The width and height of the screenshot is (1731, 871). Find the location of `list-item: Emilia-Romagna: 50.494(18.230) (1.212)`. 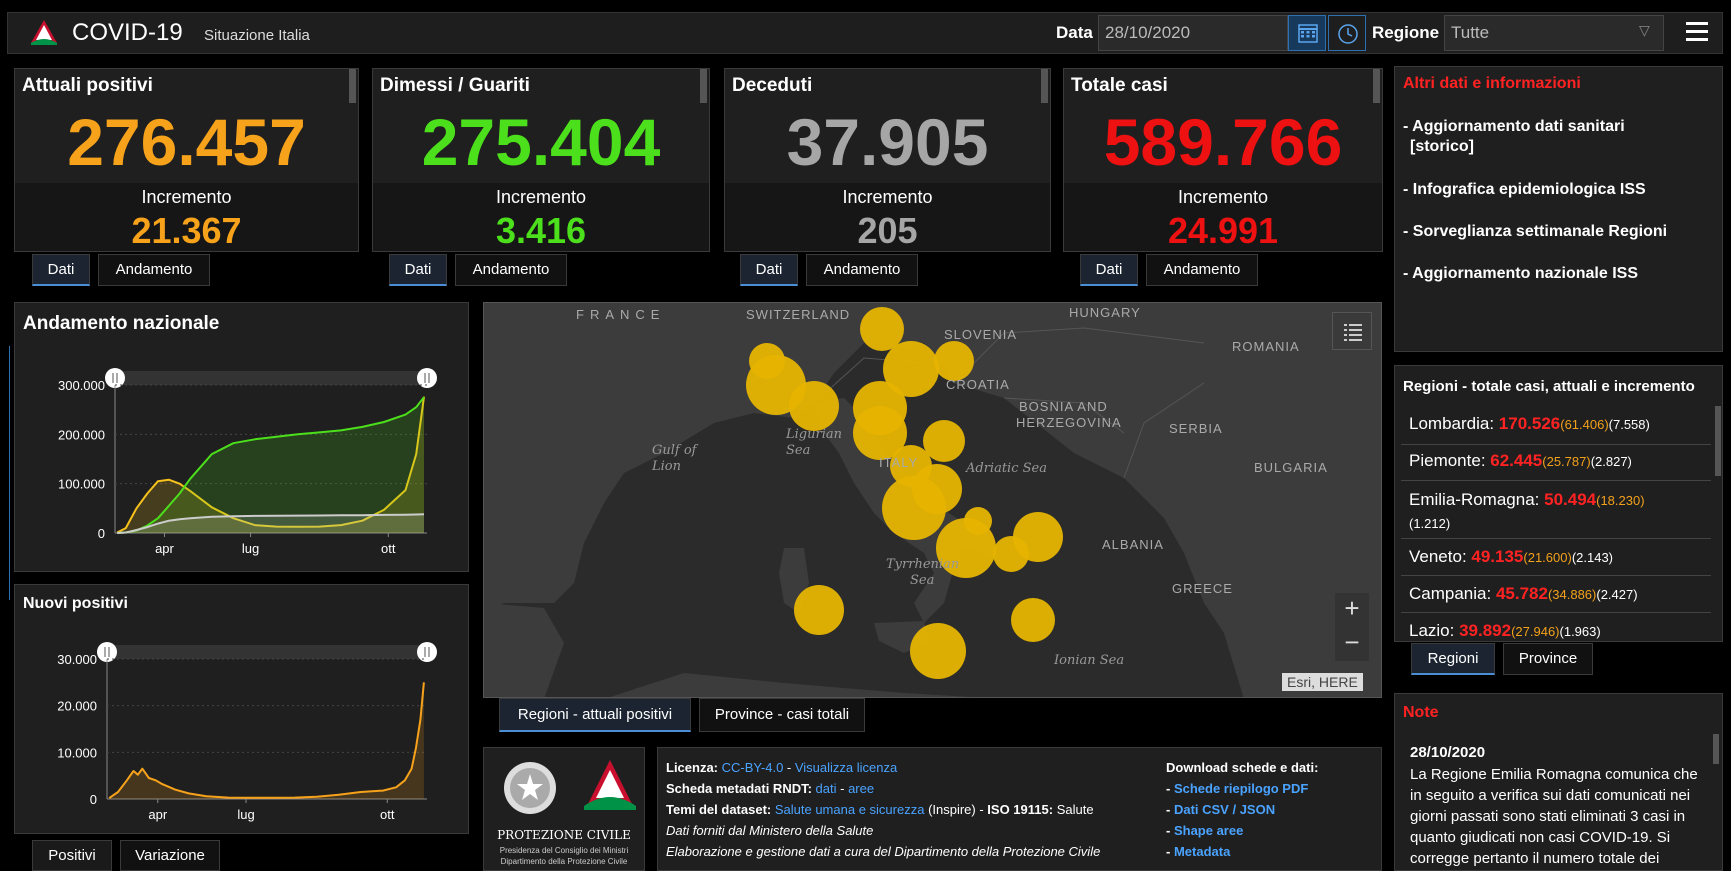

list-item: Emilia-Romagna: 50.494(18.230) (1.212) is located at coordinates (1556, 510).